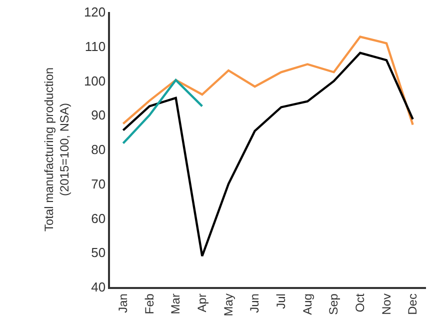 The height and width of the screenshot is (332, 446). I want to click on y-tick-label: 120, so click(95, 12).